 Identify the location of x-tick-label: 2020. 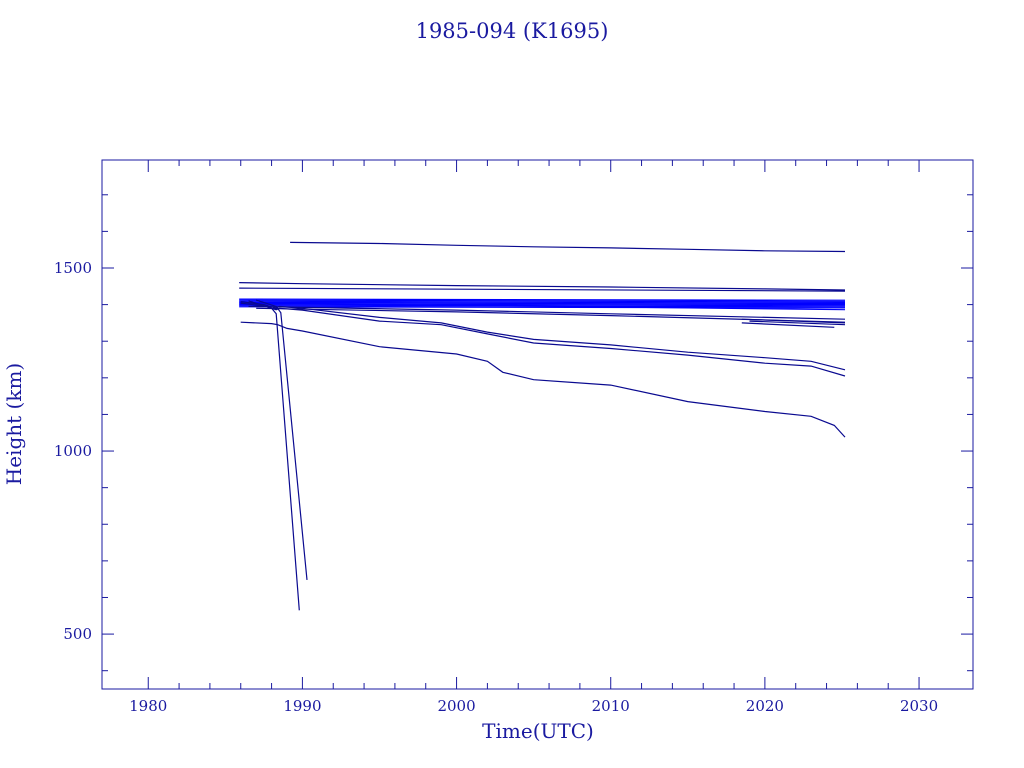
(765, 706).